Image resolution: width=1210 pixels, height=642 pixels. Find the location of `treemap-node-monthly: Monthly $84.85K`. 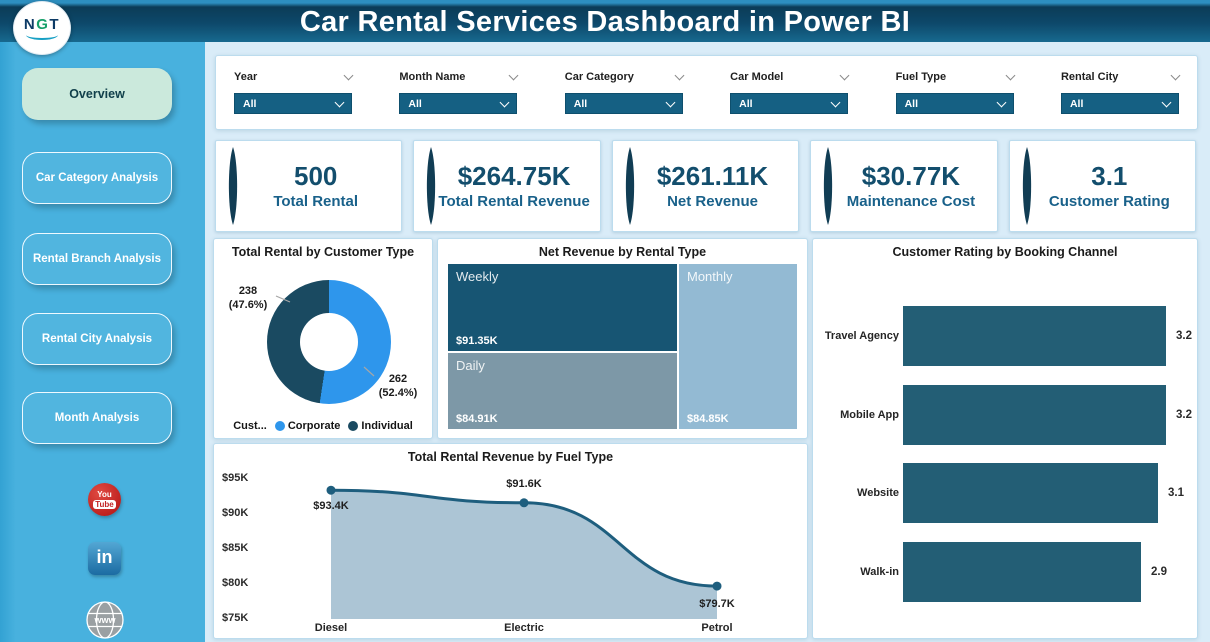

treemap-node-monthly: Monthly $84.85K is located at coordinates (738, 346).